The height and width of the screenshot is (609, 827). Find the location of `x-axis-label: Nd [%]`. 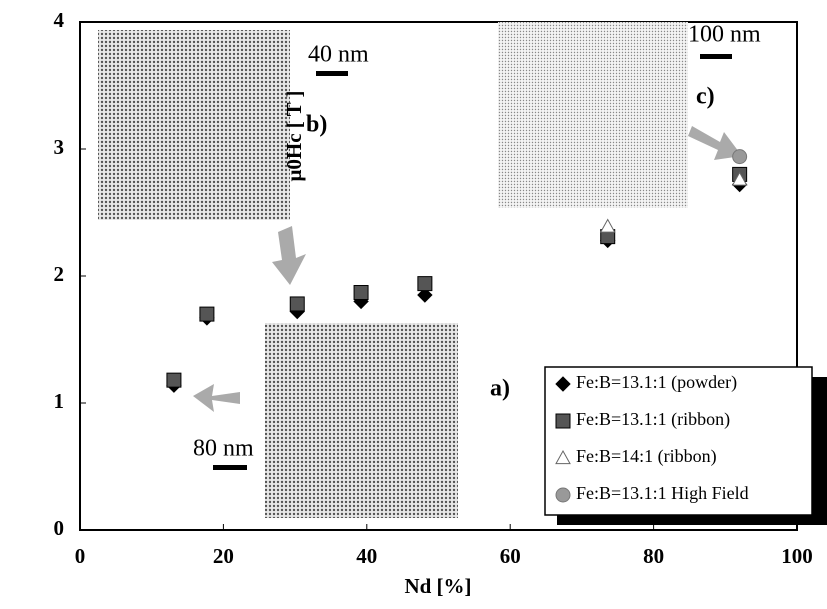

x-axis-label: Nd [%] is located at coordinates (437, 586).